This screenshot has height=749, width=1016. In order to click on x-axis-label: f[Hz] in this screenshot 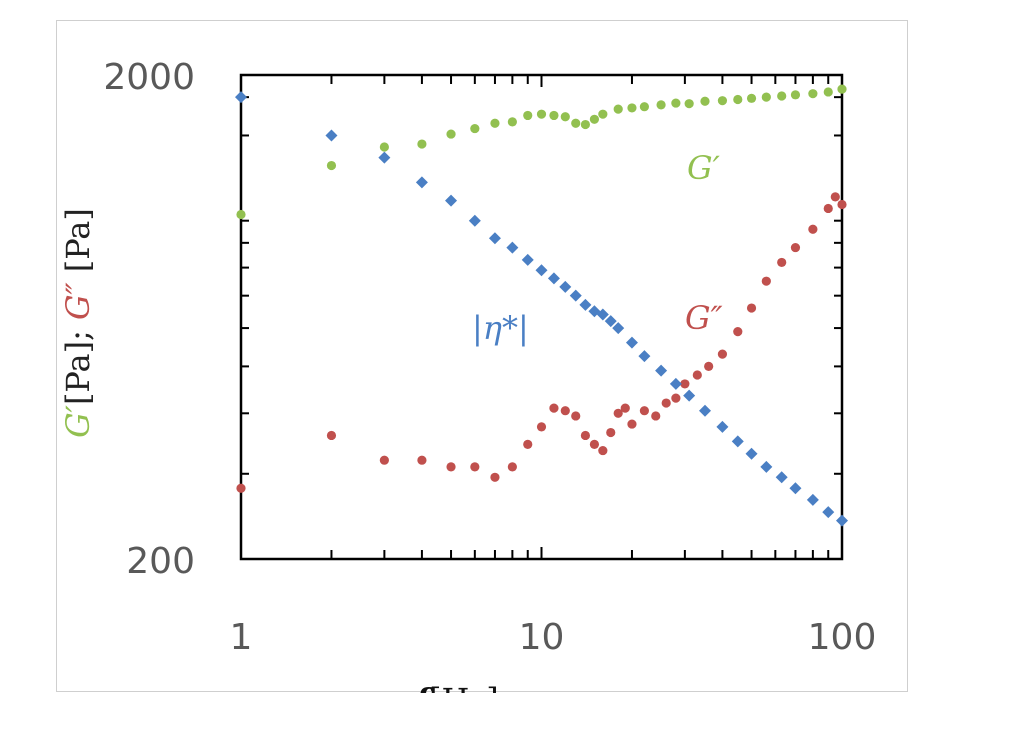, I will do `click(456, 687)`.